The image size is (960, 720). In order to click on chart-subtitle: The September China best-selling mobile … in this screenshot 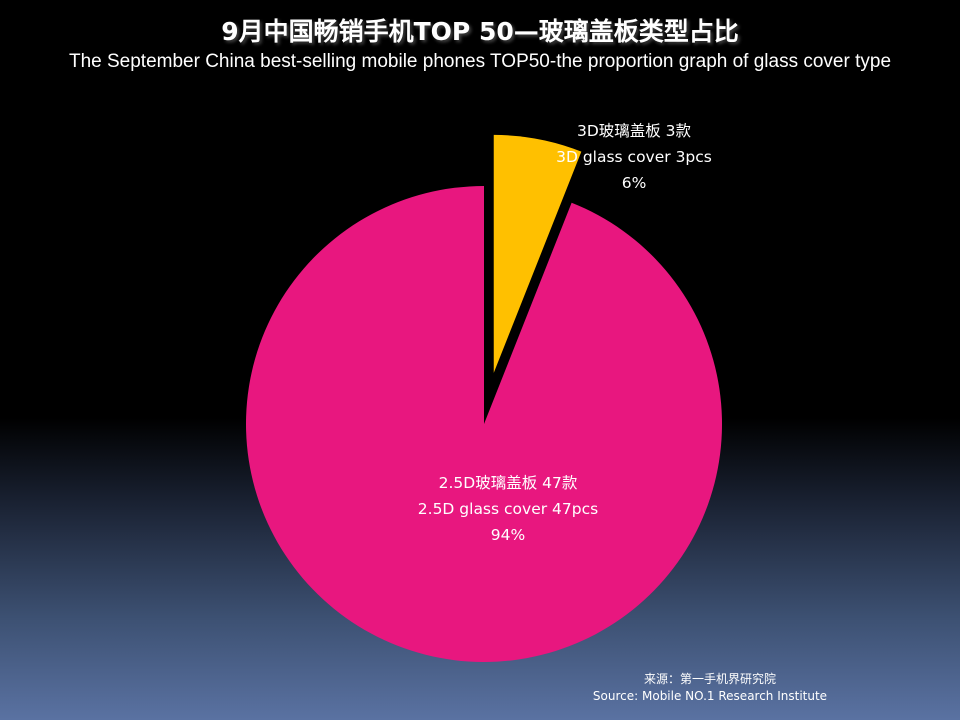, I will do `click(480, 61)`.